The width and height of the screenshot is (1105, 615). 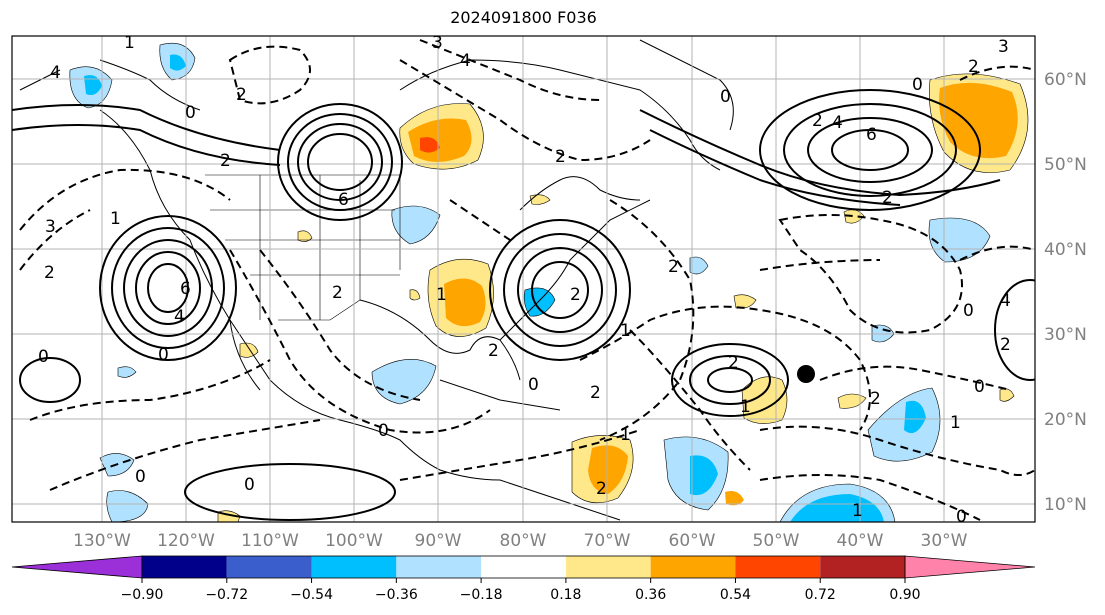 I want to click on colorbar-tick-label: 0.90, so click(x=904, y=595).